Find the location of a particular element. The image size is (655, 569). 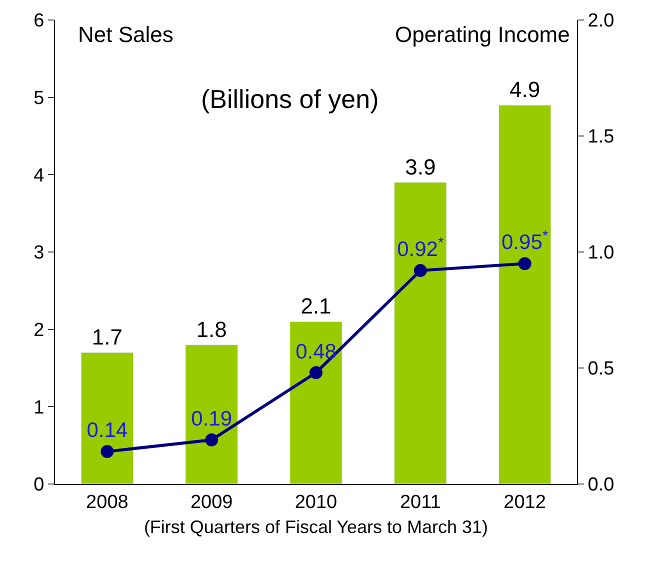

data-label: 0.48 is located at coordinates (316, 352).